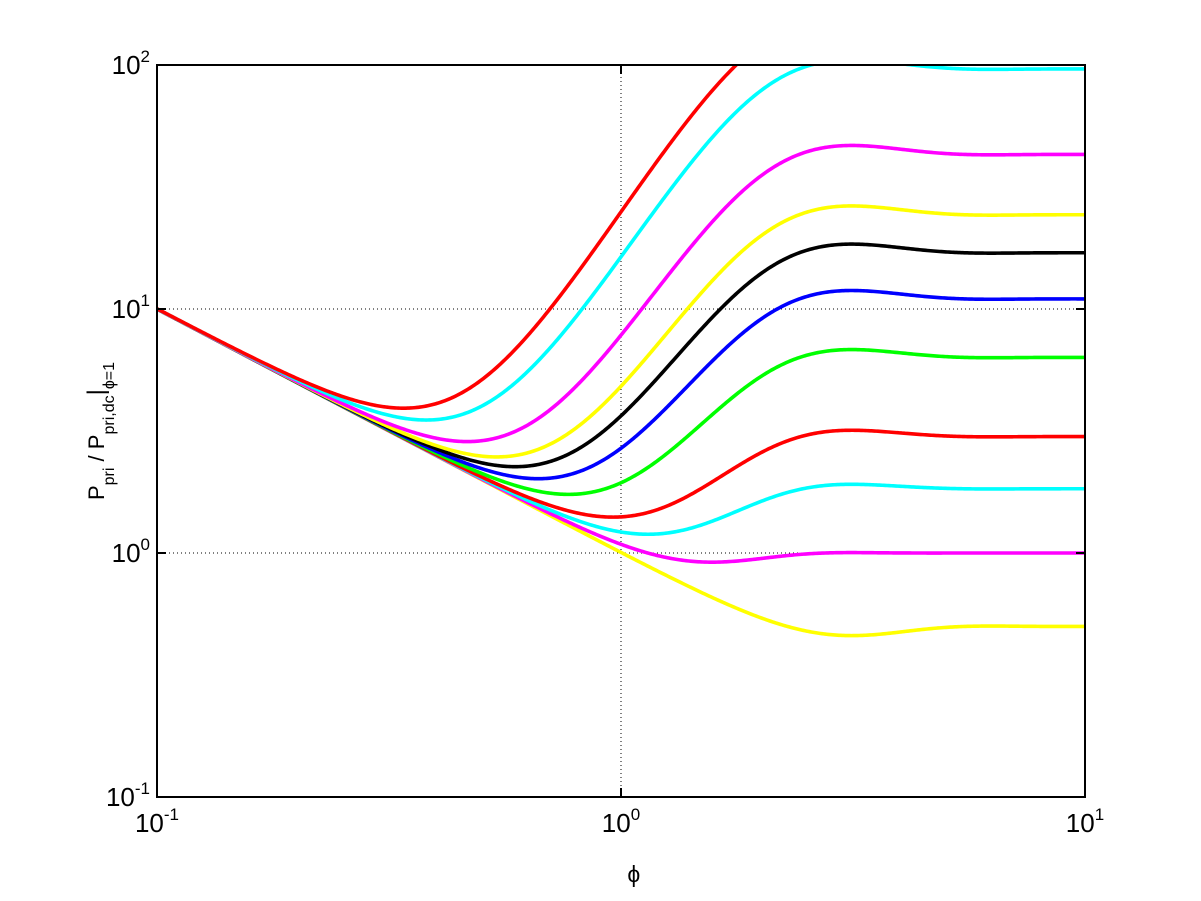  Describe the element at coordinates (142, 788) in the screenshot. I see `ytick-exp: -1` at that location.